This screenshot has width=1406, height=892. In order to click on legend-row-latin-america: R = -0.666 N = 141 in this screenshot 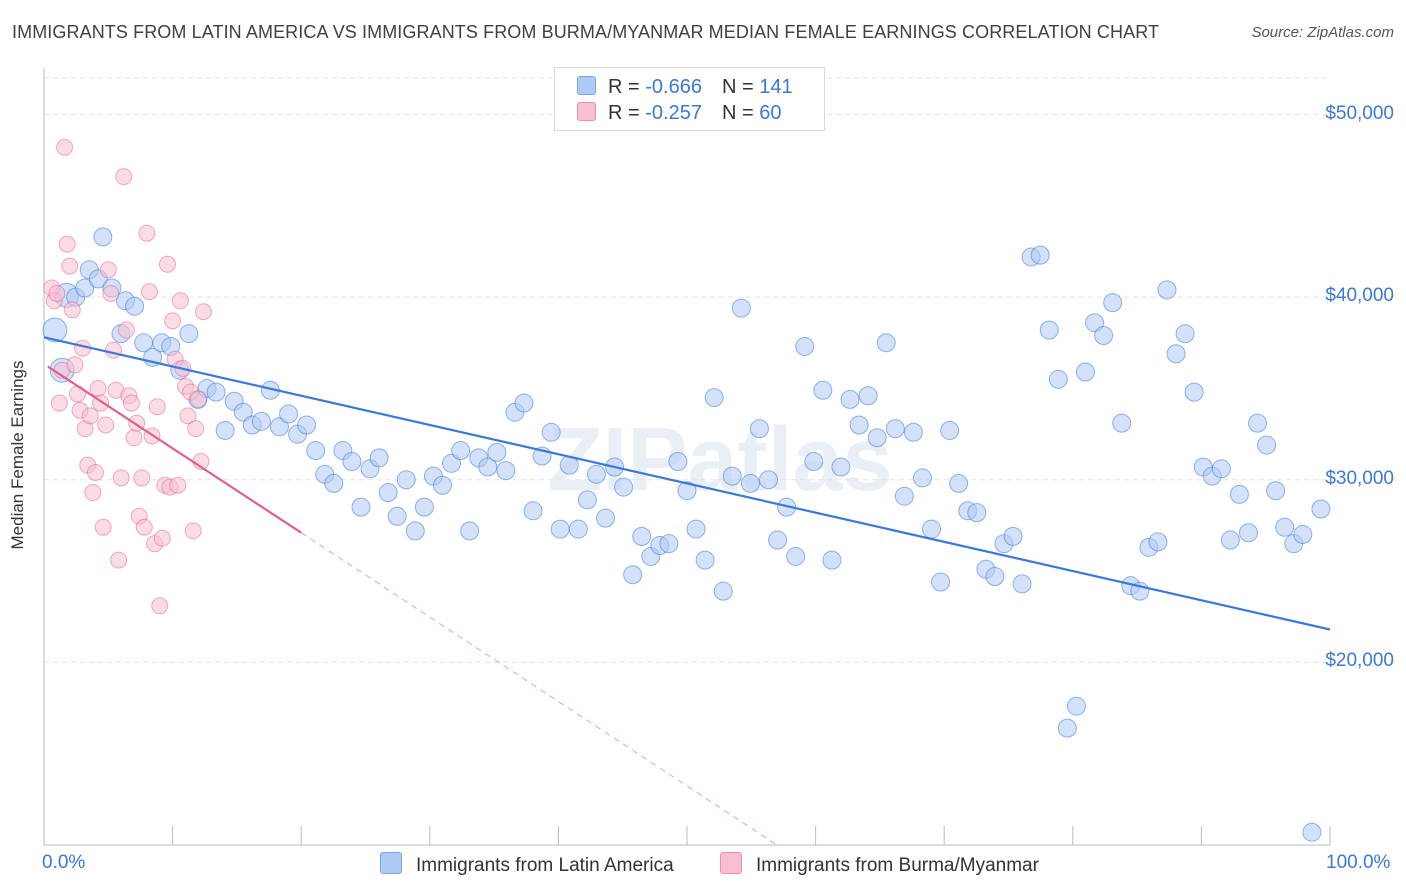, I will do `click(685, 87)`.